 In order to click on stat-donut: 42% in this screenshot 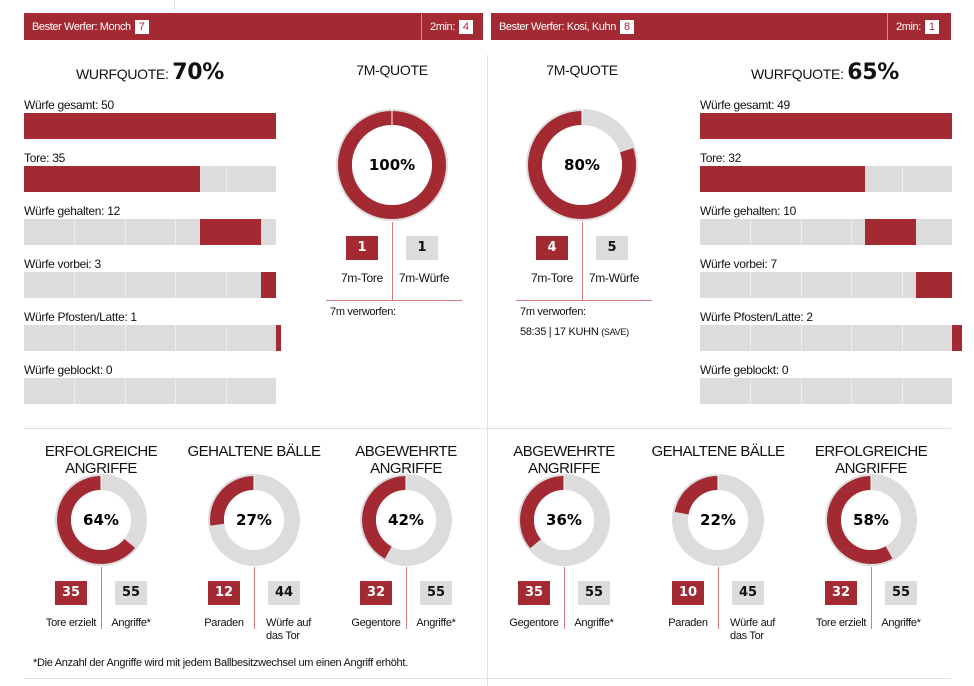, I will do `click(406, 520)`.